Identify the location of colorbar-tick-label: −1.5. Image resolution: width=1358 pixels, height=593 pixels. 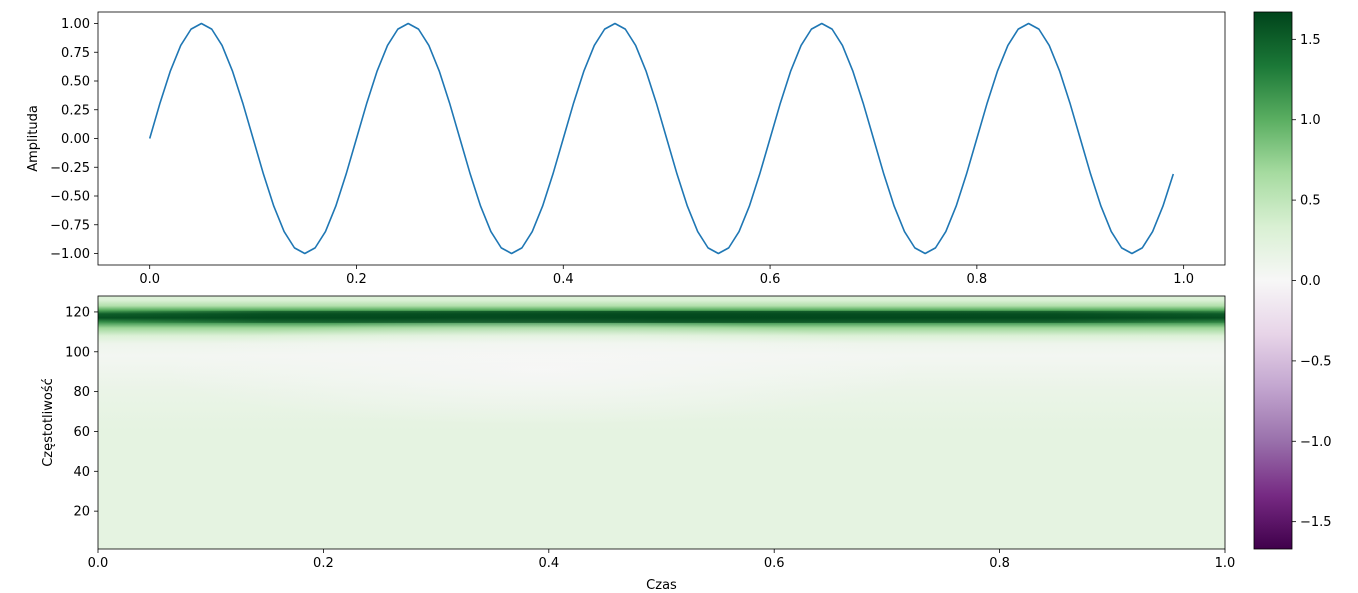
(1316, 522).